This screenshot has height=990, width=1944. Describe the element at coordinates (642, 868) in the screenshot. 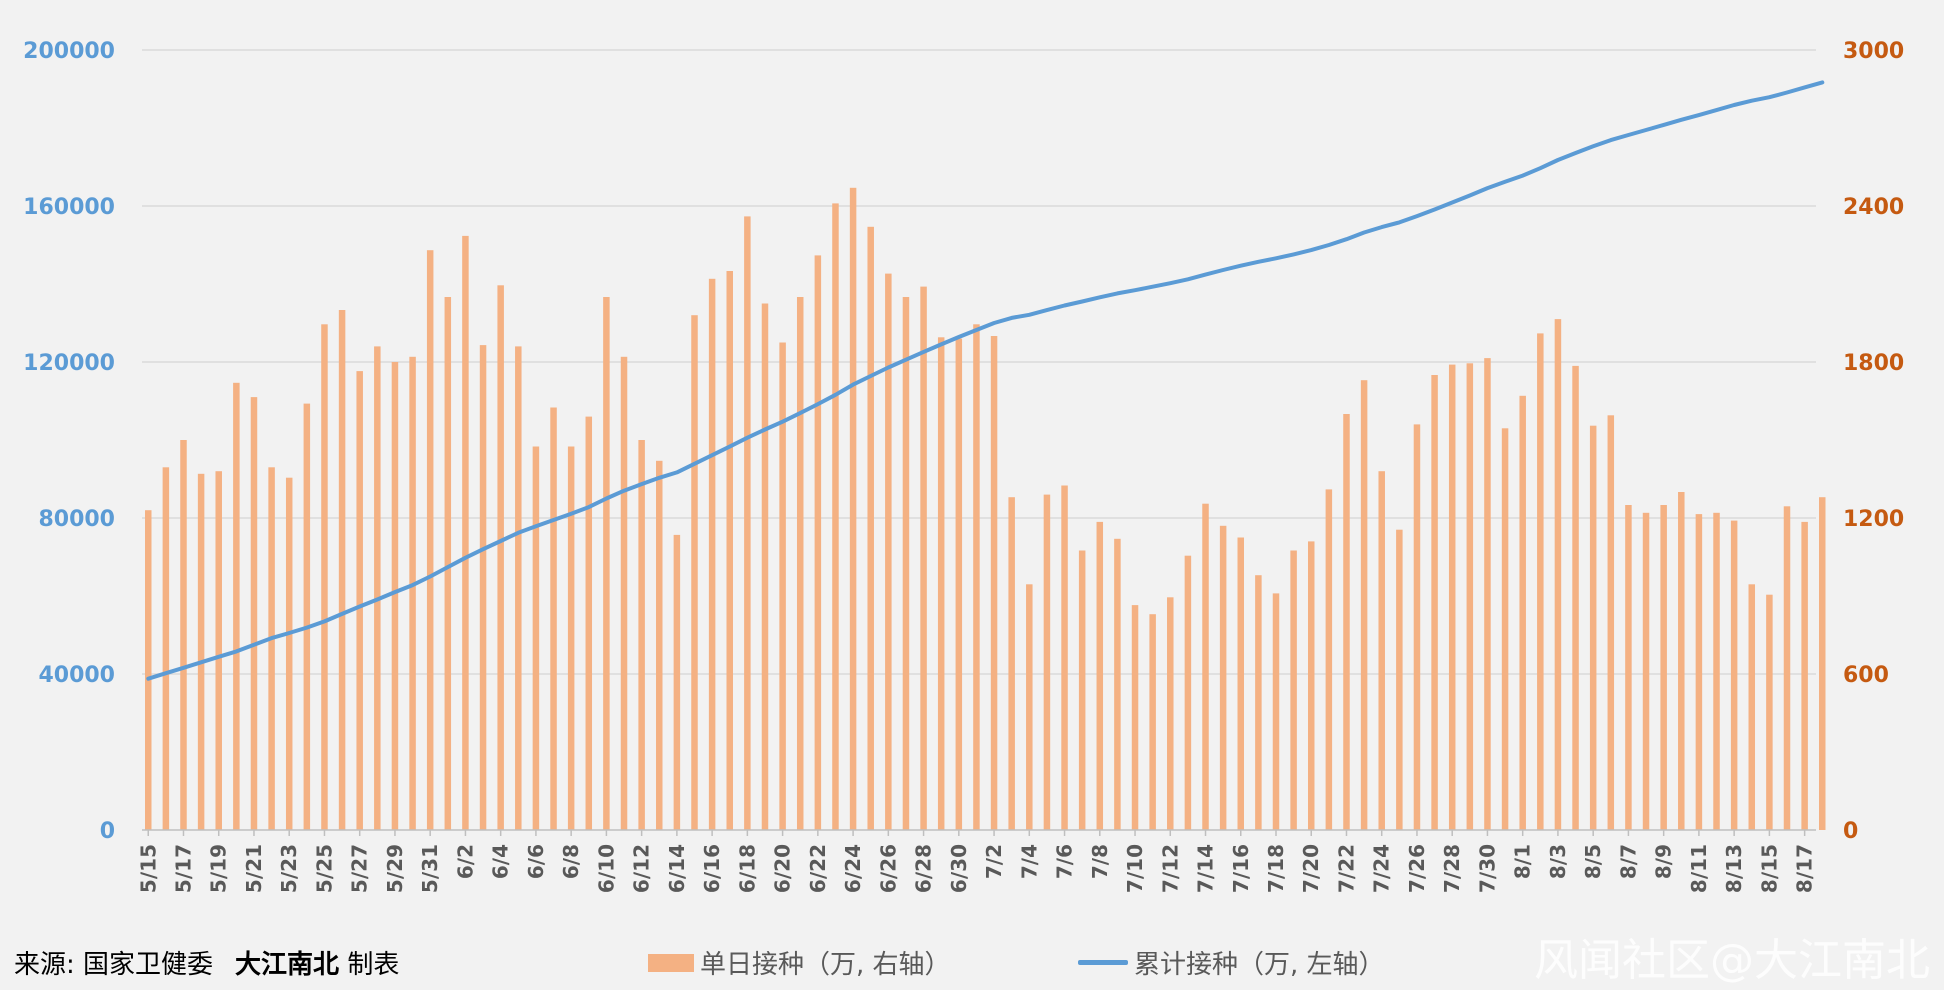

I see `x-tick-label: 6/12` at that location.